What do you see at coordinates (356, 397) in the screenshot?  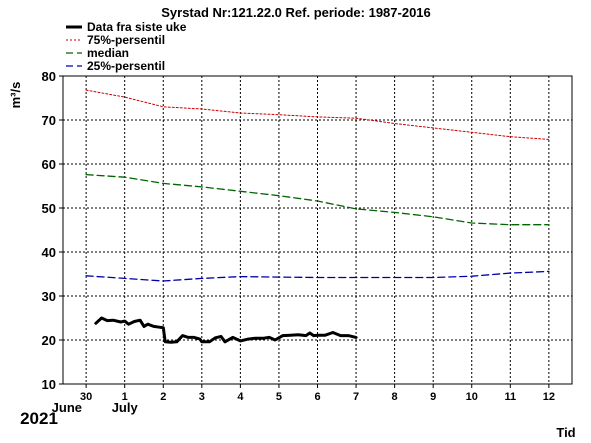 I see `x-tick-label: 7` at bounding box center [356, 397].